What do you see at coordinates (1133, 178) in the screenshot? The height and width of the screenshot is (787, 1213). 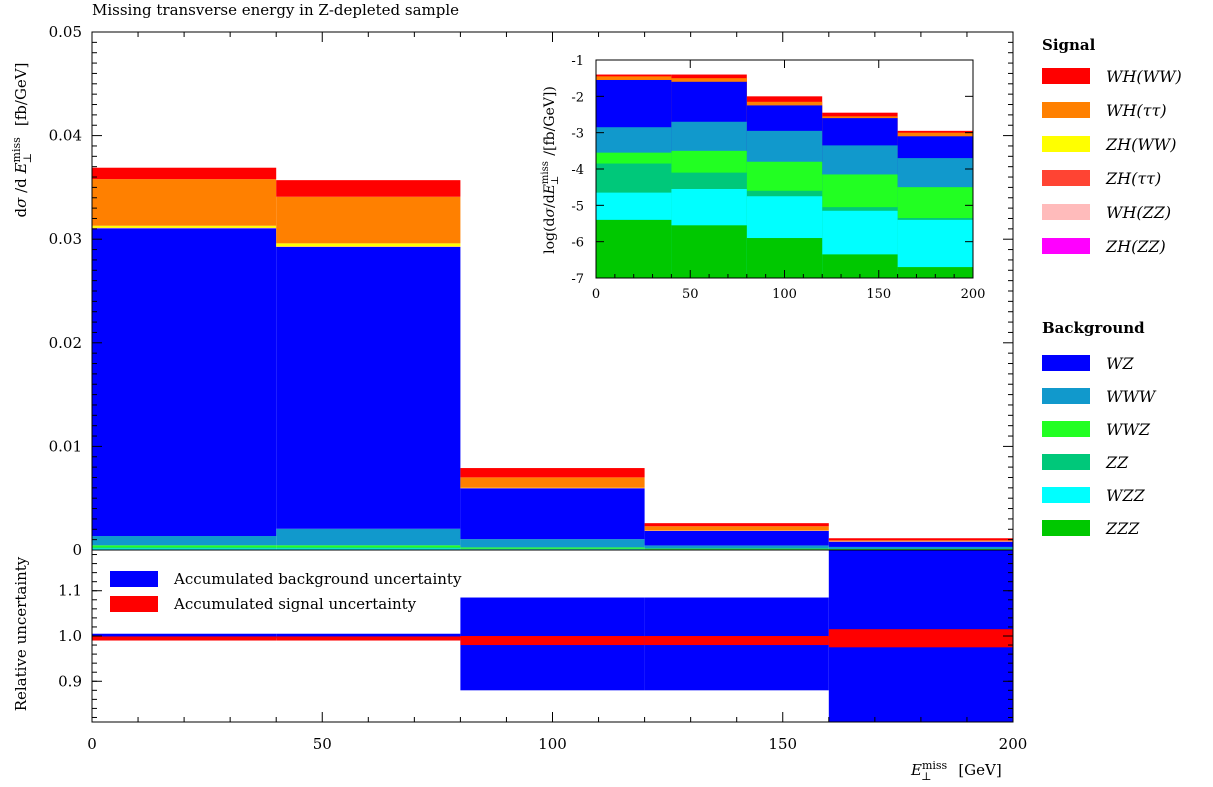 I see `legend-label-zh-tautau: ZH(ττ)` at bounding box center [1133, 178].